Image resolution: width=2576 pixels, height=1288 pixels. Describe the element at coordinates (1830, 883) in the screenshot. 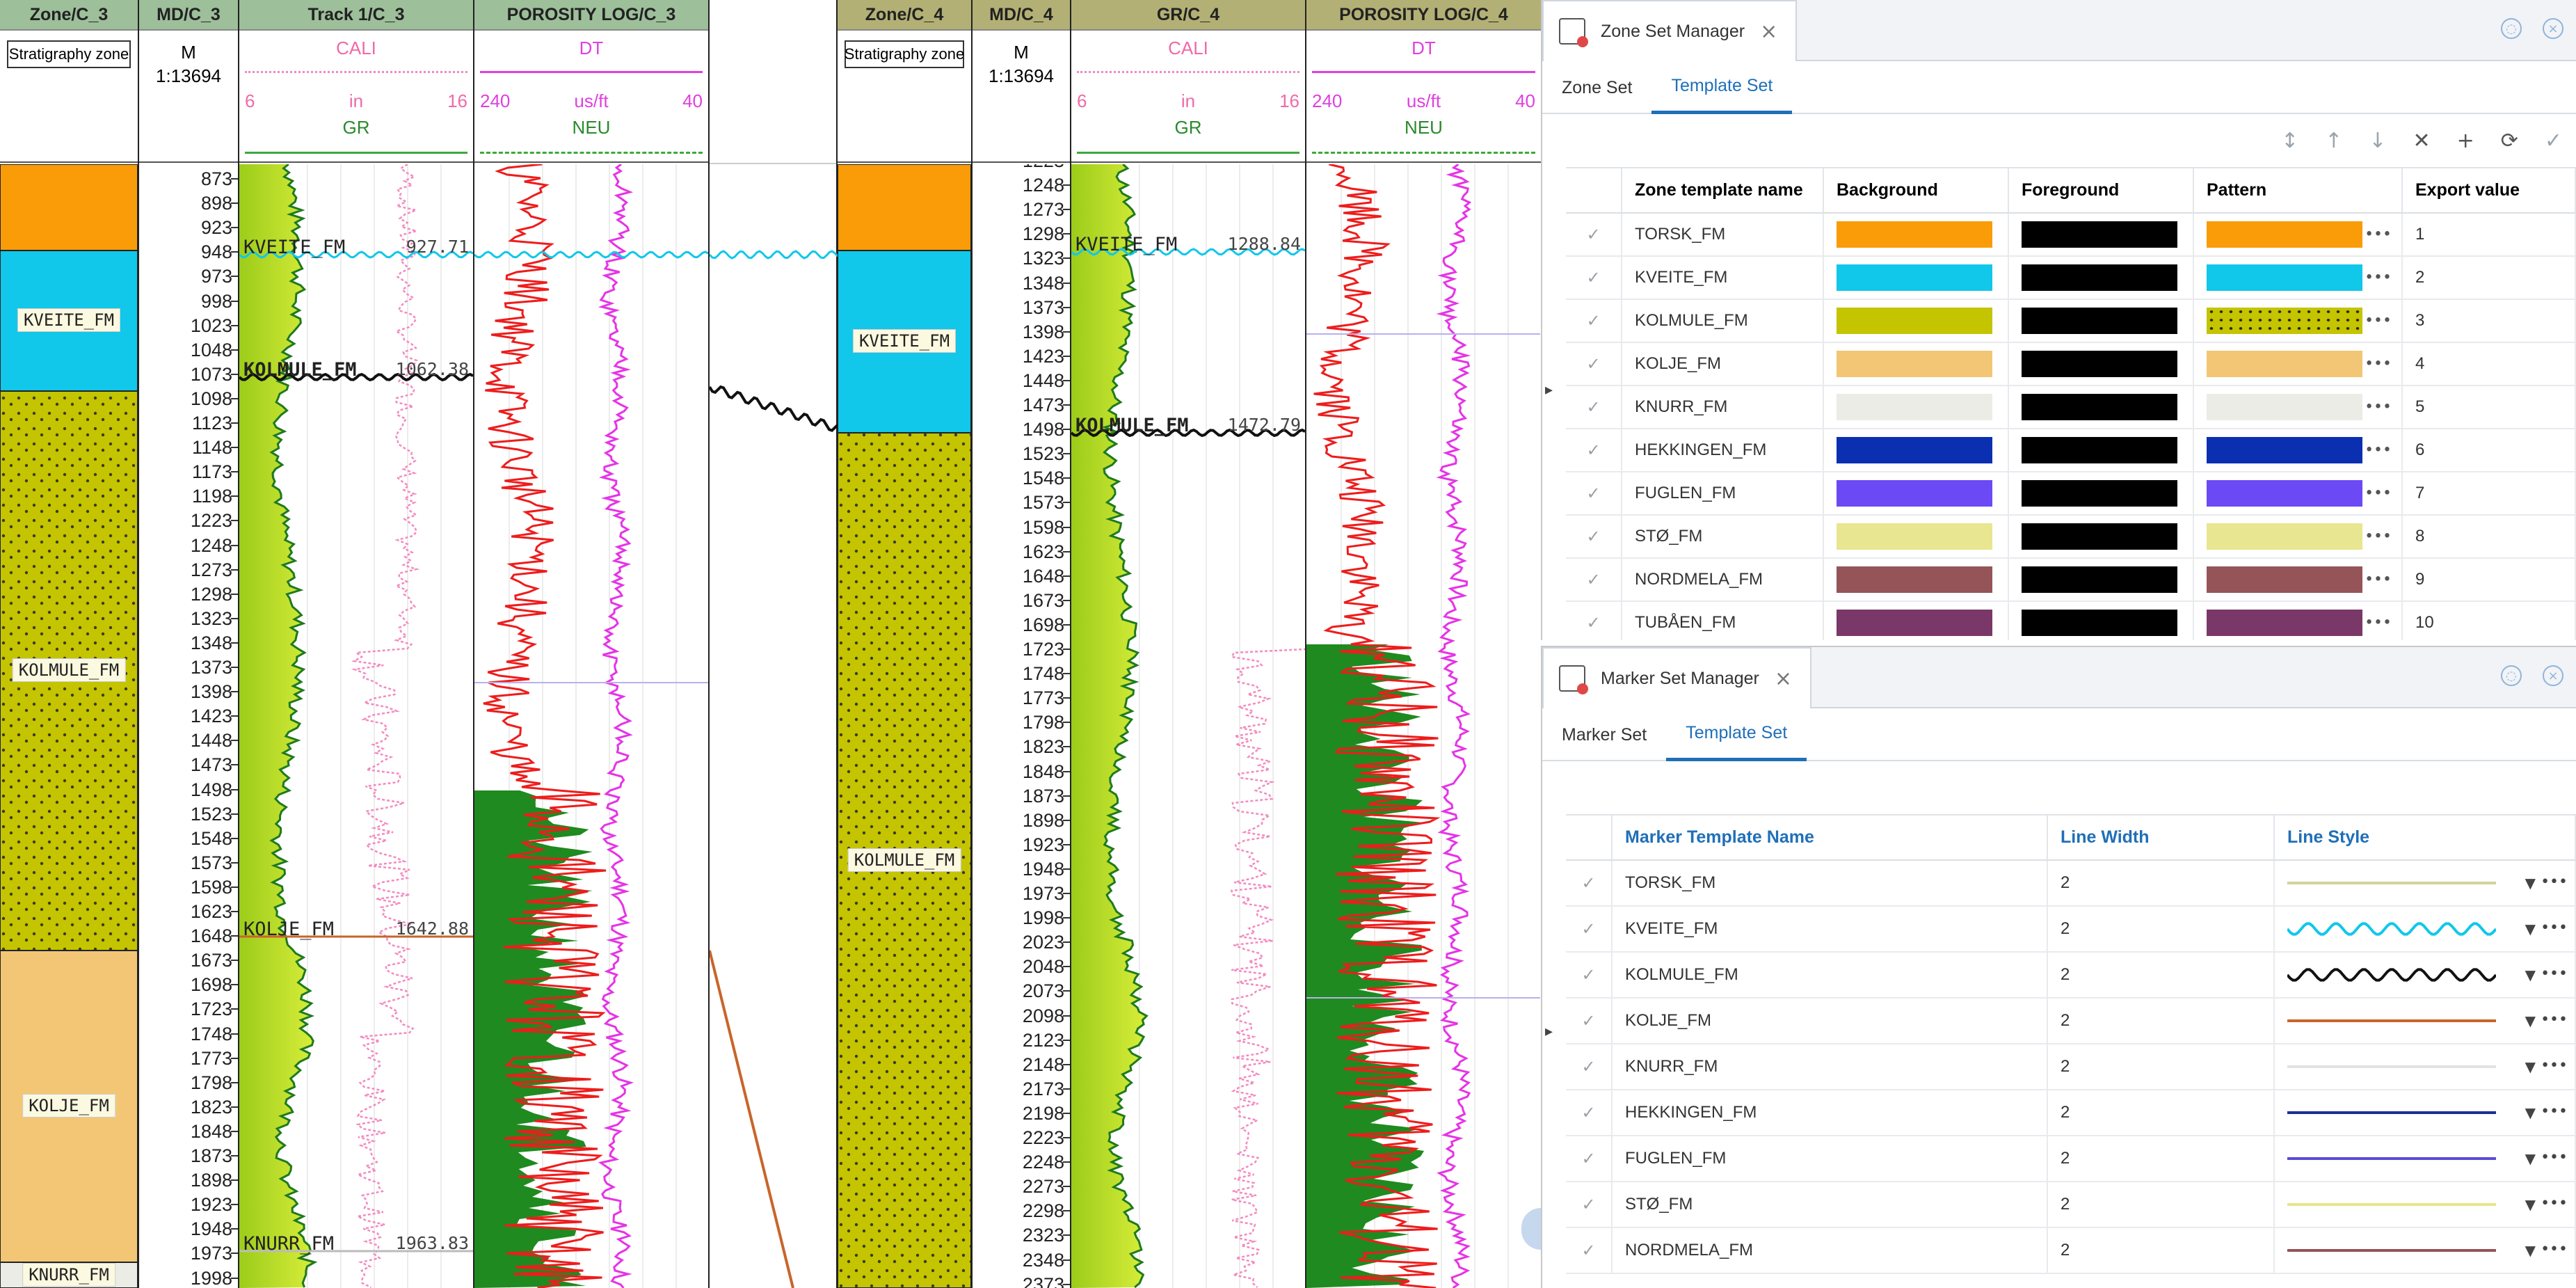

I see `marker-template-name-cell: TORSK_FM` at that location.